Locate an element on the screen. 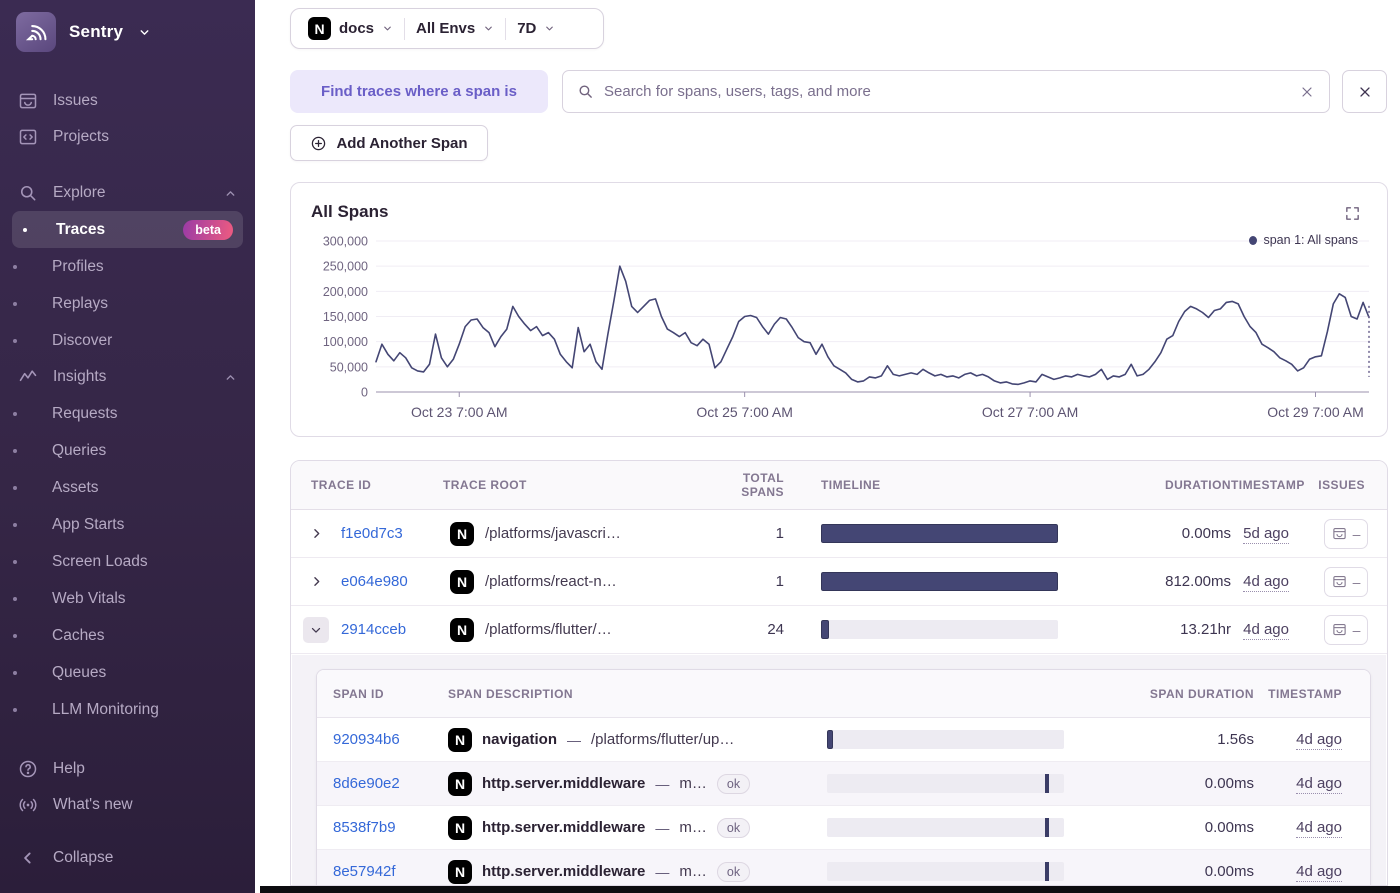  sidebar-item-label: Queries is located at coordinates (79, 450).